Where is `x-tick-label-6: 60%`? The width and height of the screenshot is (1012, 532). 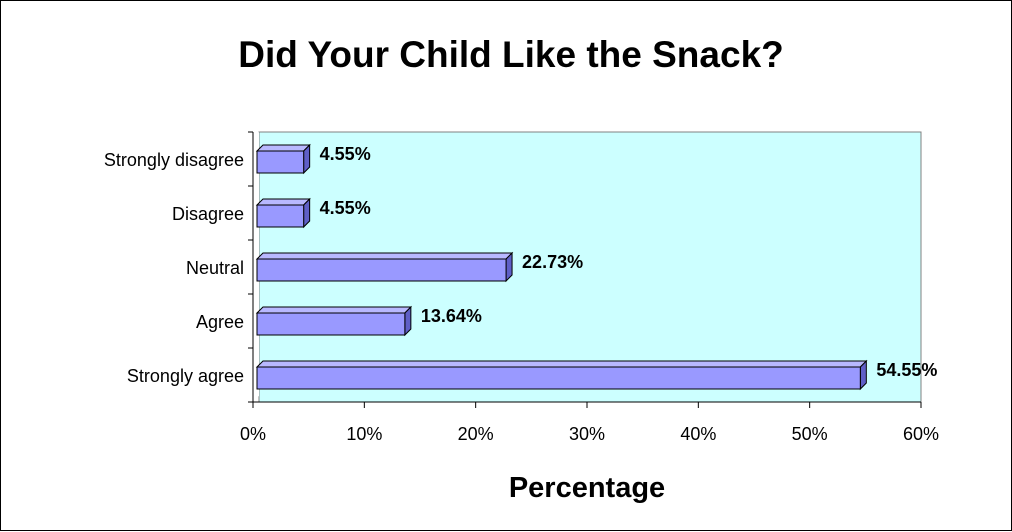
x-tick-label-6: 60% is located at coordinates (921, 434).